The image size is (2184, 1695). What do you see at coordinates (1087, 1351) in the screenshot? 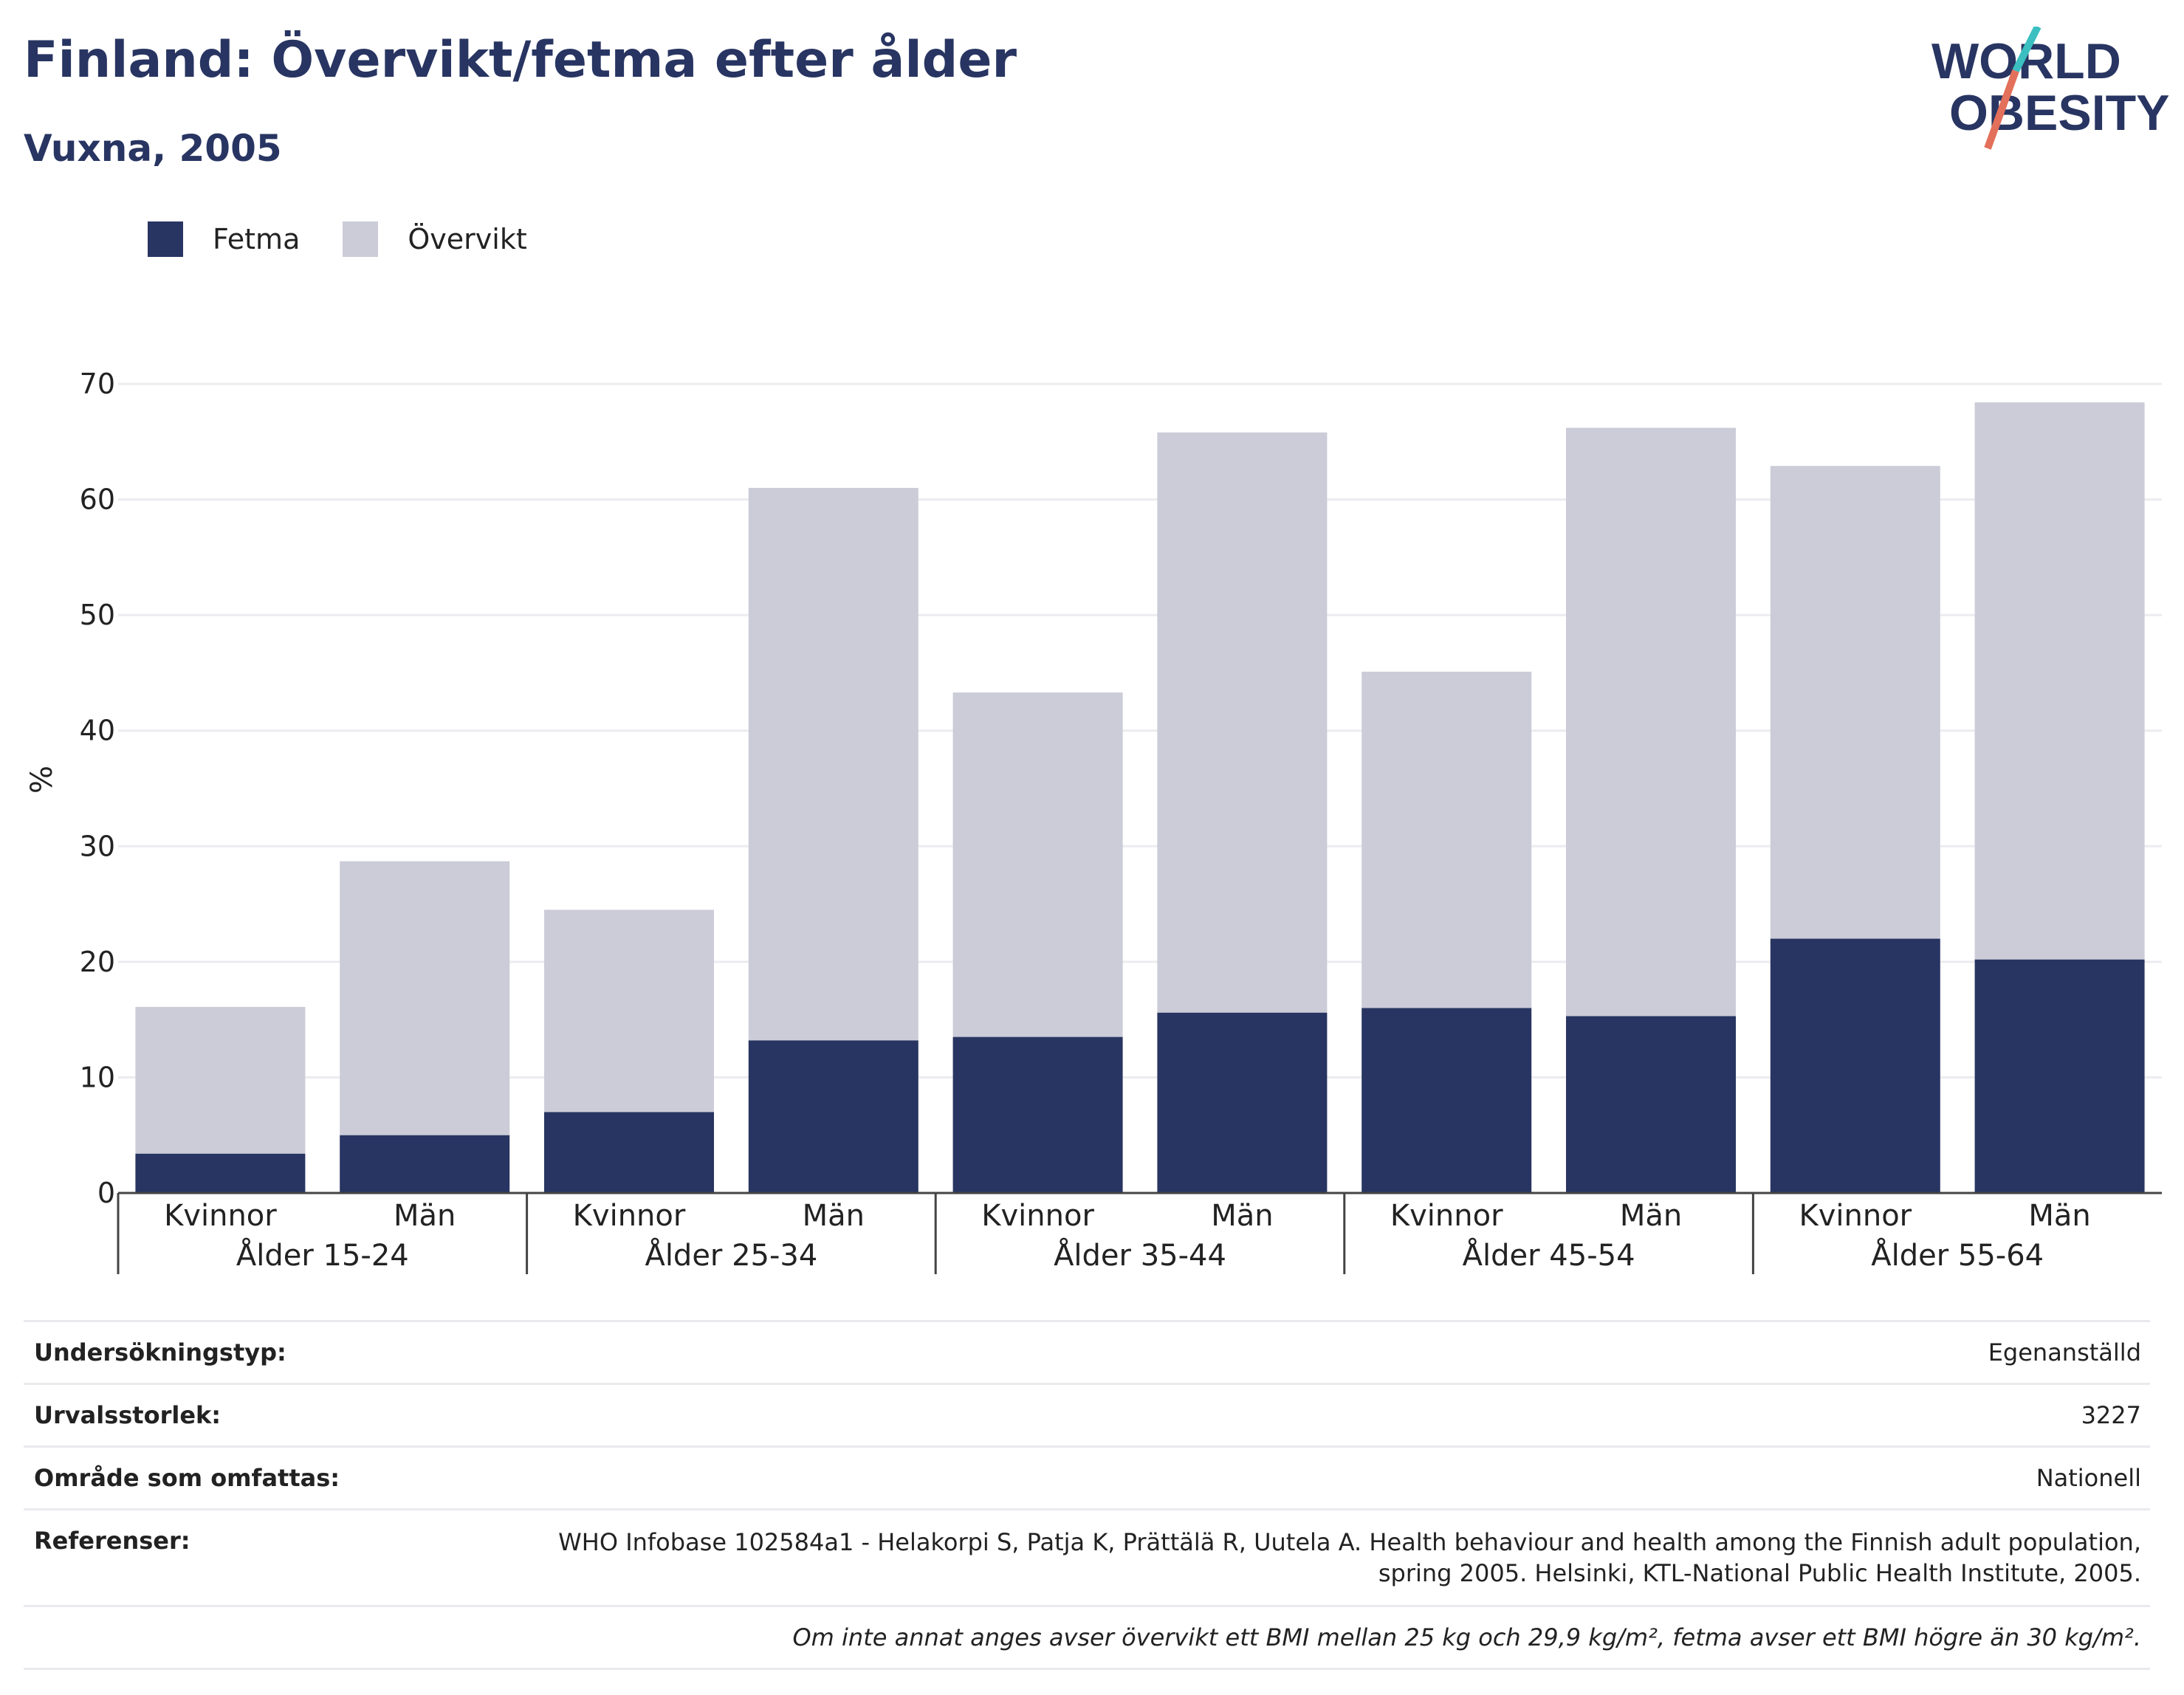
I see `info-row-survey-type: Undersökningstyp: Egenanställd` at bounding box center [1087, 1351].